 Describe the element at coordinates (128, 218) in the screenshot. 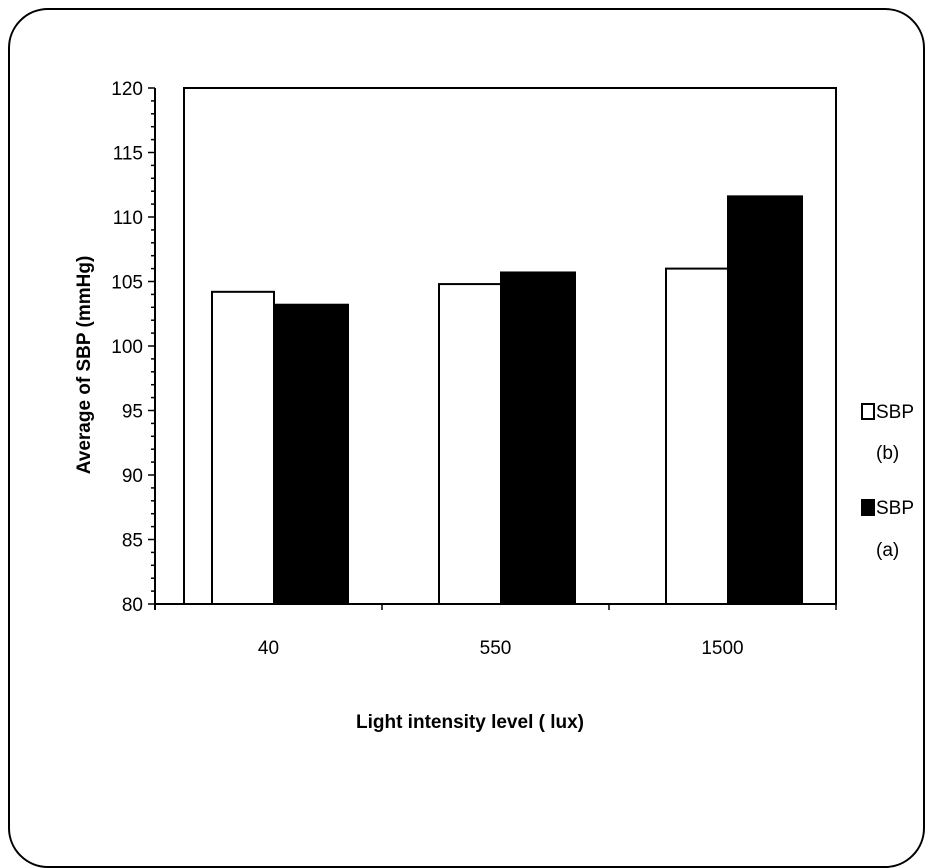

I see `y-tick-label: 110` at that location.